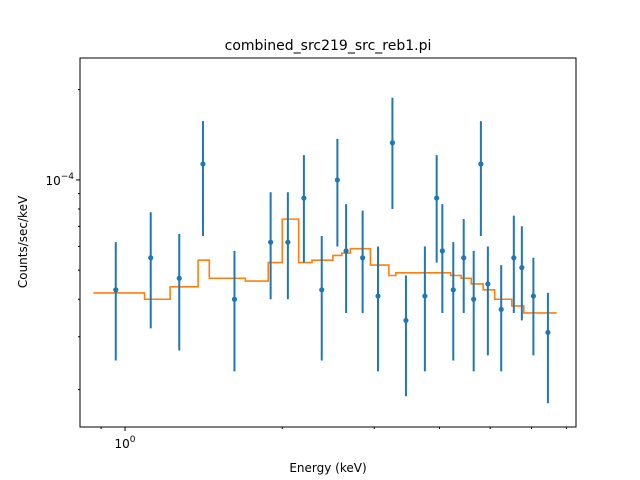  Describe the element at coordinates (59, 180) in the screenshot. I see `y-tick-label: 10−4` at that location.